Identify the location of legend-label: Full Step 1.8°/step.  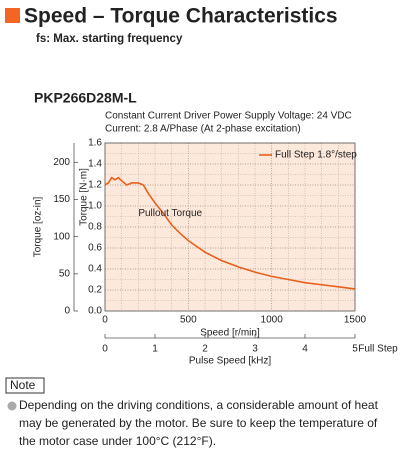
(316, 155).